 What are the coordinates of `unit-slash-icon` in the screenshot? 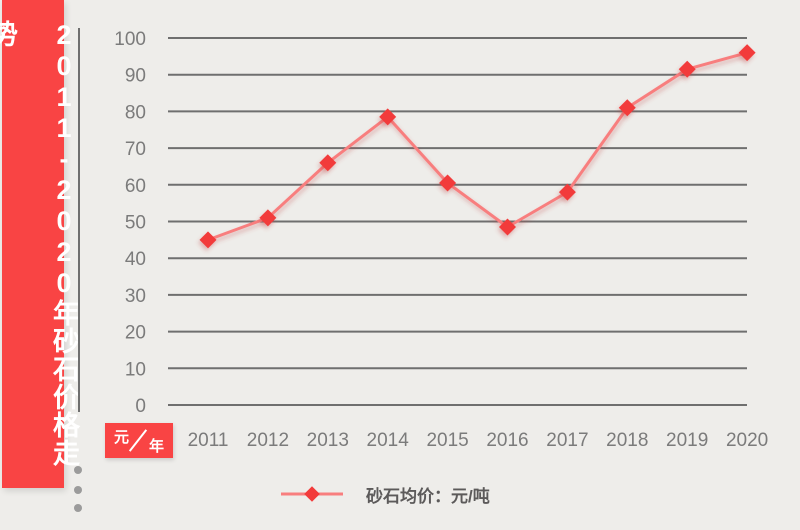 It's located at (138, 440).